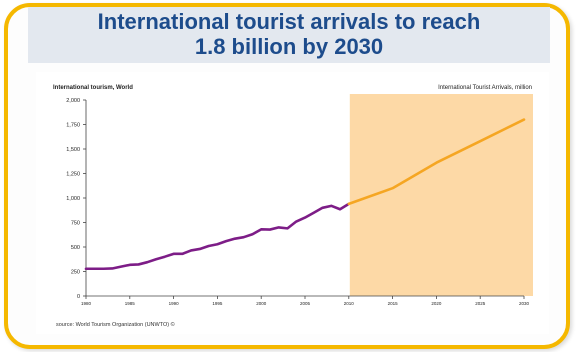  Describe the element at coordinates (174, 303) in the screenshot. I see `x-tick-label: 1990` at that location.